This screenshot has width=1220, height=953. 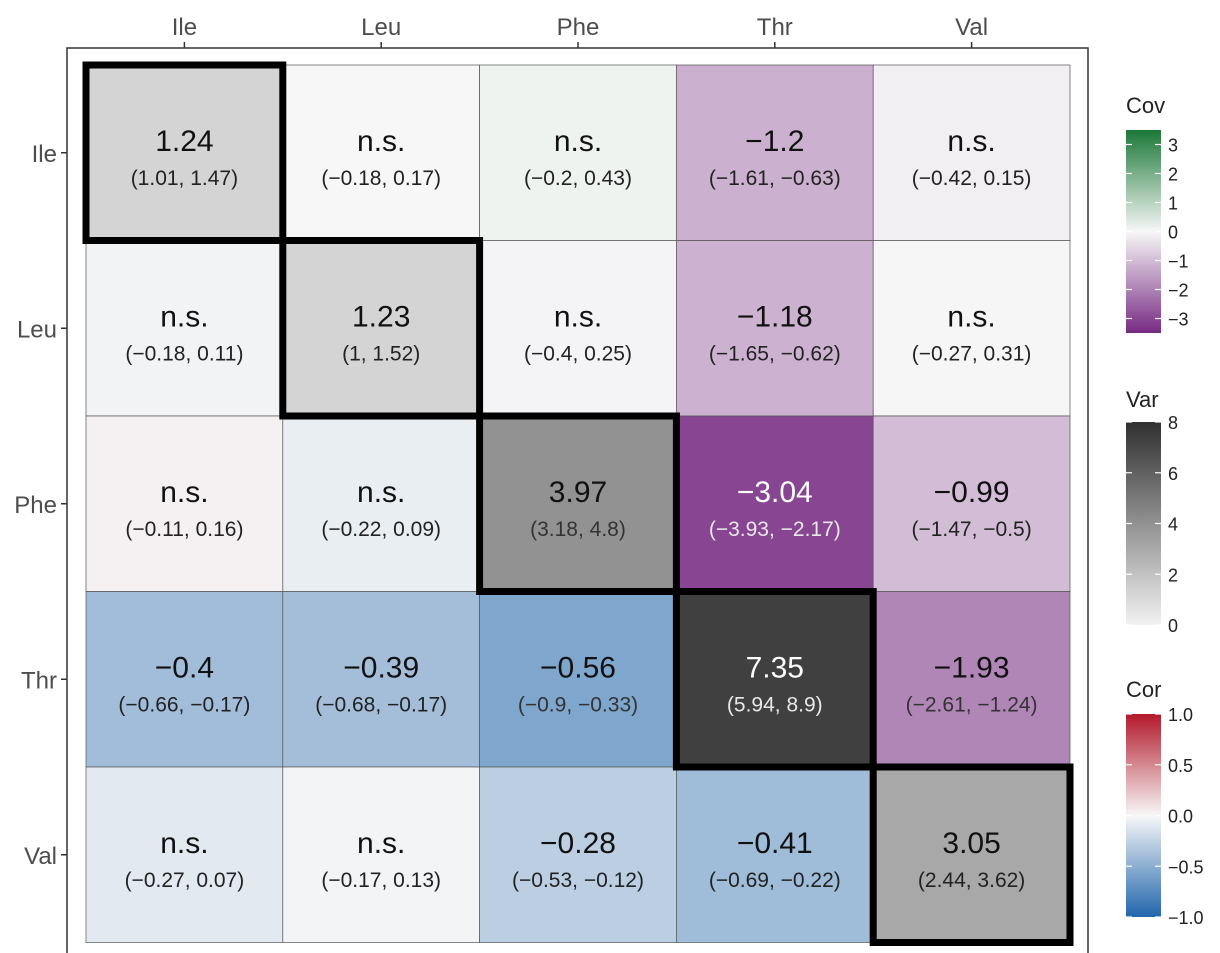 I want to click on cell-value-label: −0.28, so click(x=578, y=843).